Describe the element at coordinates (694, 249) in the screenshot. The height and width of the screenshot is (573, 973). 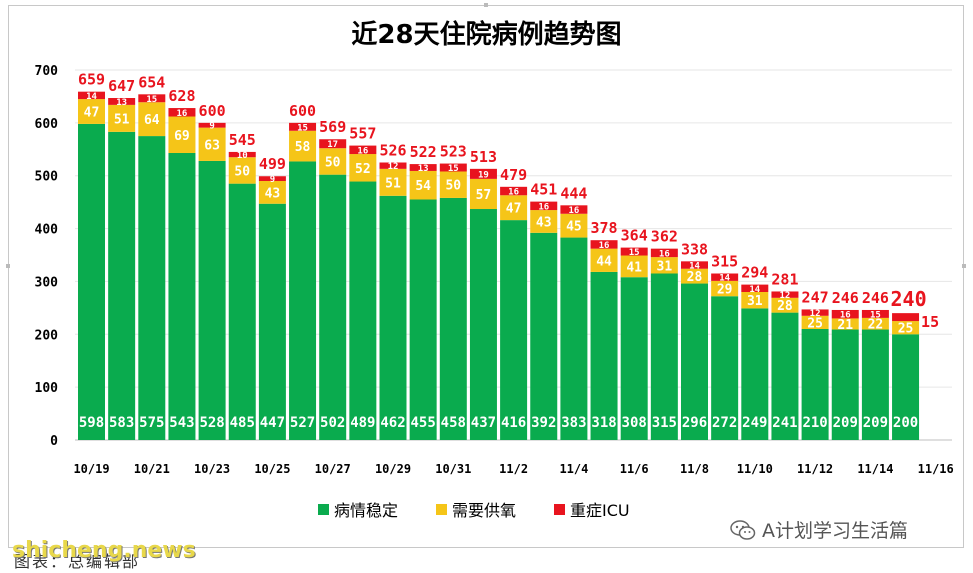
I see `data-label-total: 338` at that location.